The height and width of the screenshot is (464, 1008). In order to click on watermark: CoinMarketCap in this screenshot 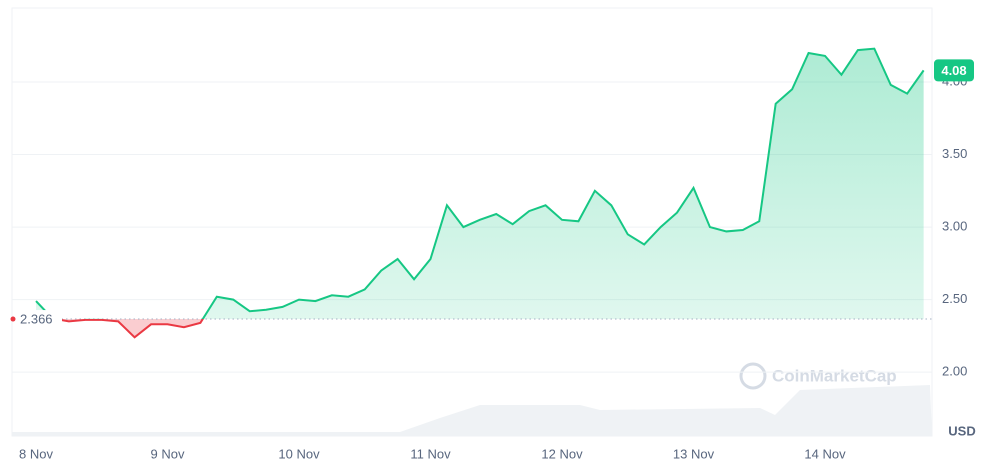, I will do `click(818, 376)`.